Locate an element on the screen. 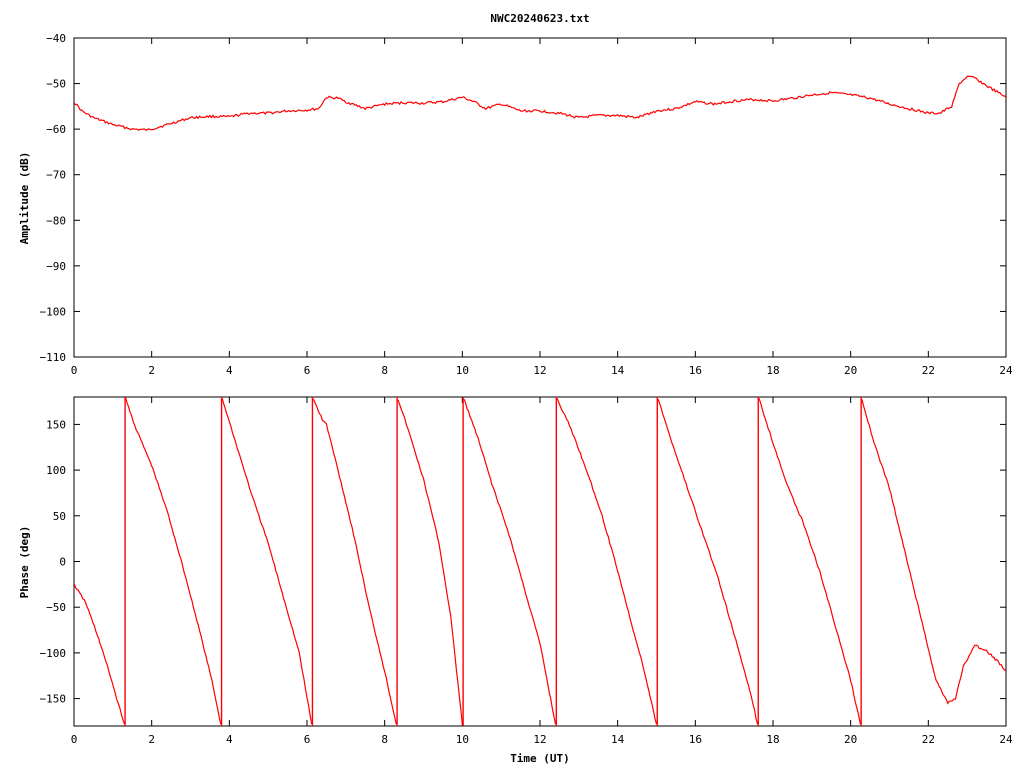 Image resolution: width=1024 pixels, height=768 pixels. y-tick-label: −80 is located at coordinates (56, 220).